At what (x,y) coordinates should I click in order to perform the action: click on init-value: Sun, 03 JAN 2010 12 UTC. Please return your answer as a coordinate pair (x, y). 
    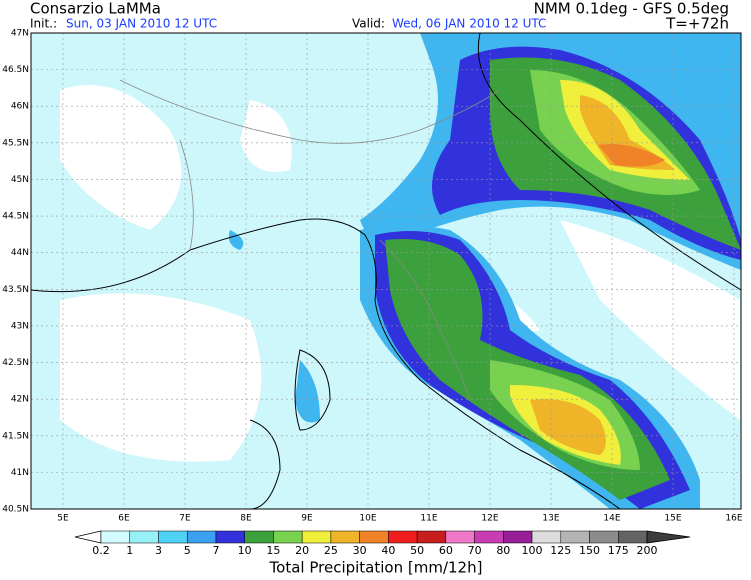
    Looking at the image, I should click on (141, 24).